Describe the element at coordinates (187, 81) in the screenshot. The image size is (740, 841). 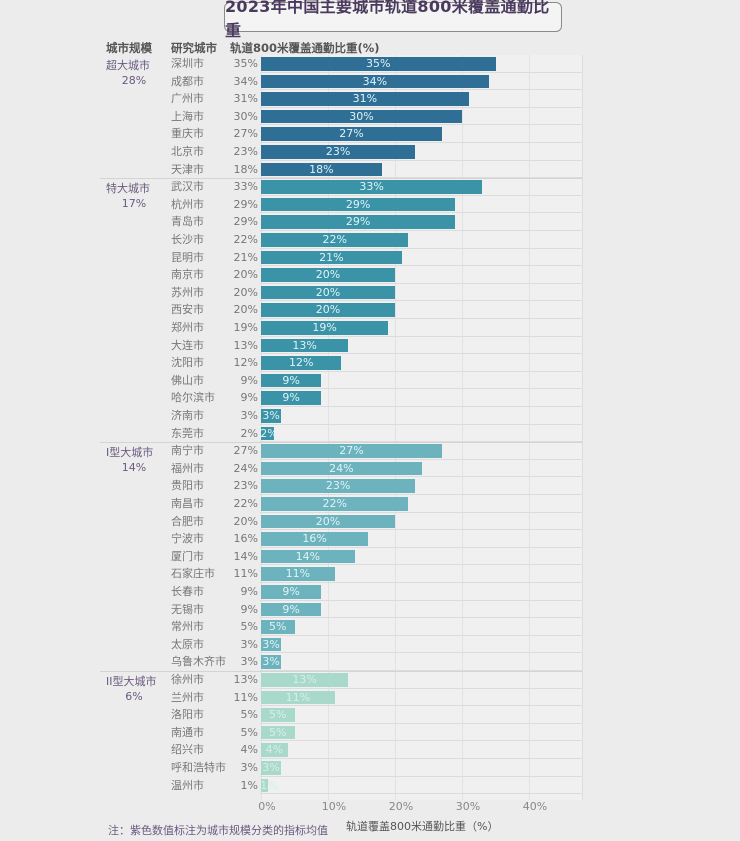
I see `city-label: 成都市` at that location.